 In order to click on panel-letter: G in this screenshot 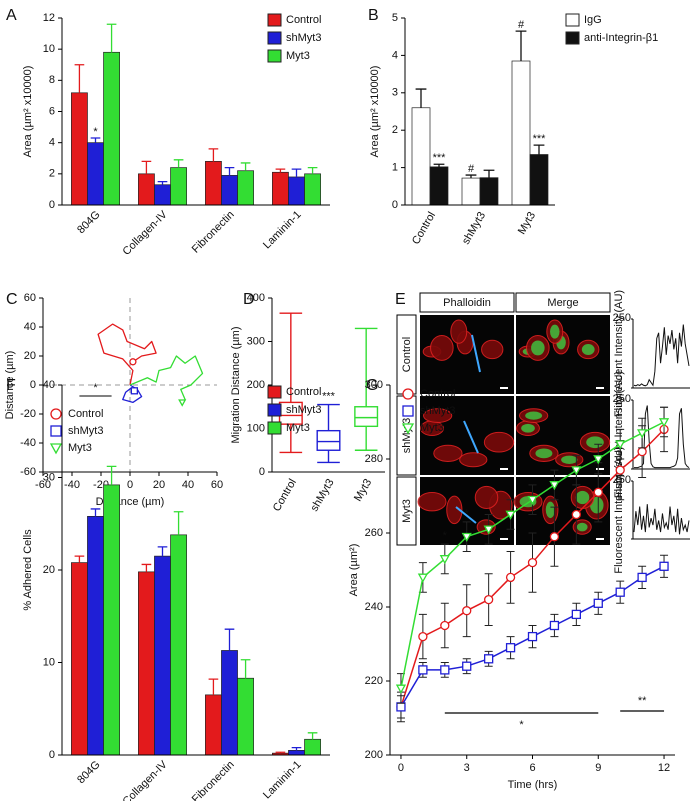, I will do `click(372, 385)`.